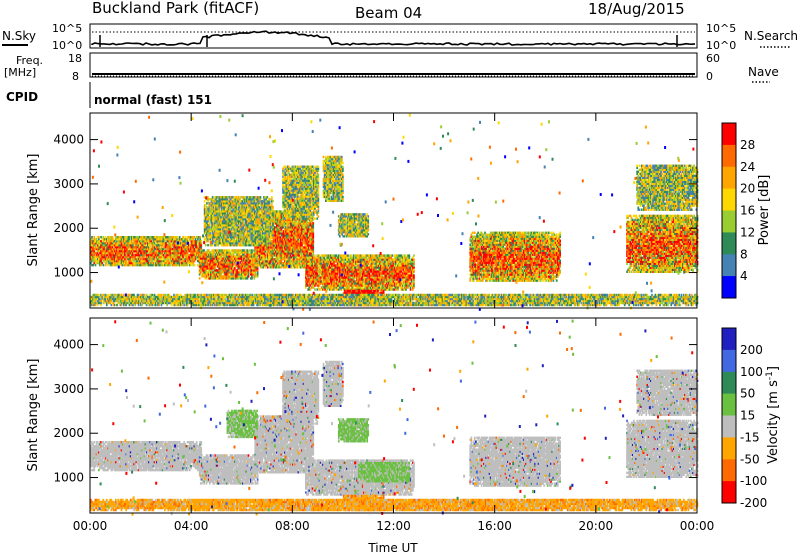 The height and width of the screenshot is (554, 800). What do you see at coordinates (67, 45) in the screenshot?
I see `noise-tick-bottom: 10^0` at bounding box center [67, 45].